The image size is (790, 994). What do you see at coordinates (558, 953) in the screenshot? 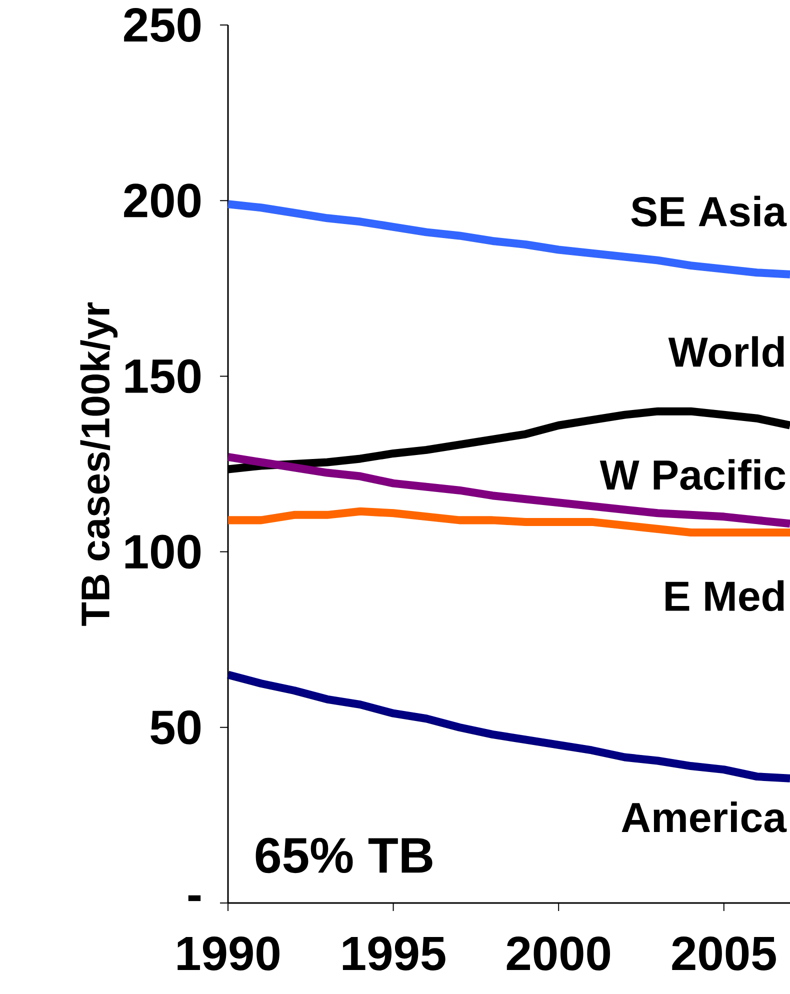
I see `x-tick-label: 2000` at bounding box center [558, 953].